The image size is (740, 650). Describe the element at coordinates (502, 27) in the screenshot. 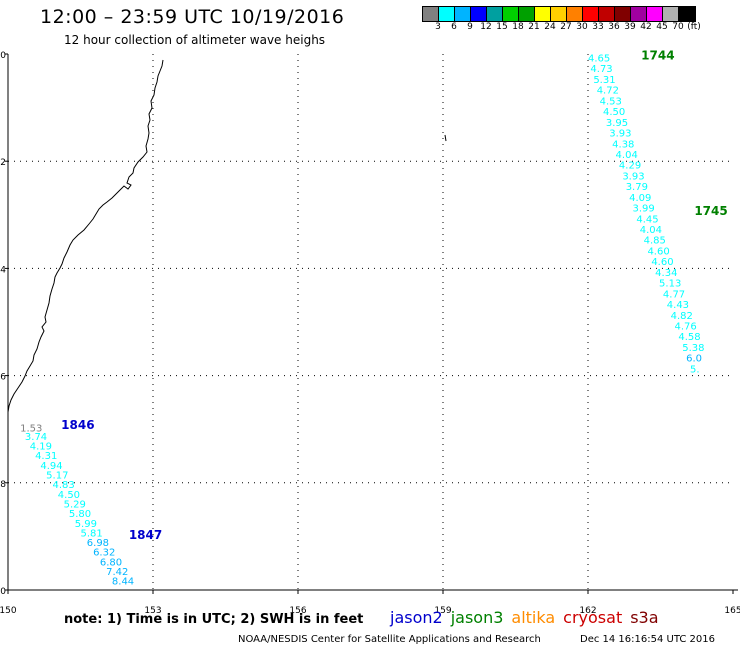

I see `color-scale-label: 15` at that location.